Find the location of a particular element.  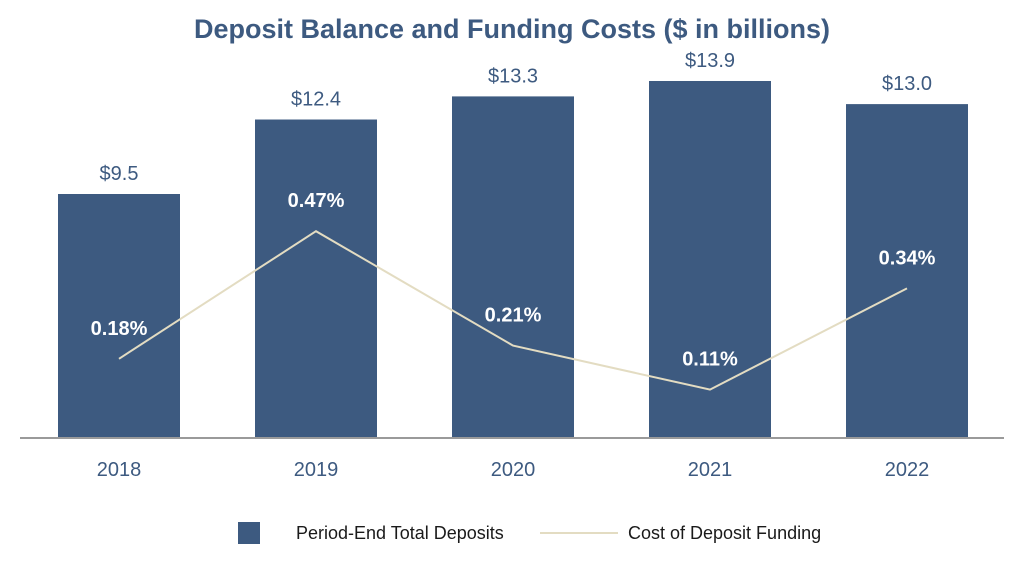

bar-label-2018: $9.5 is located at coordinates (119, 174).